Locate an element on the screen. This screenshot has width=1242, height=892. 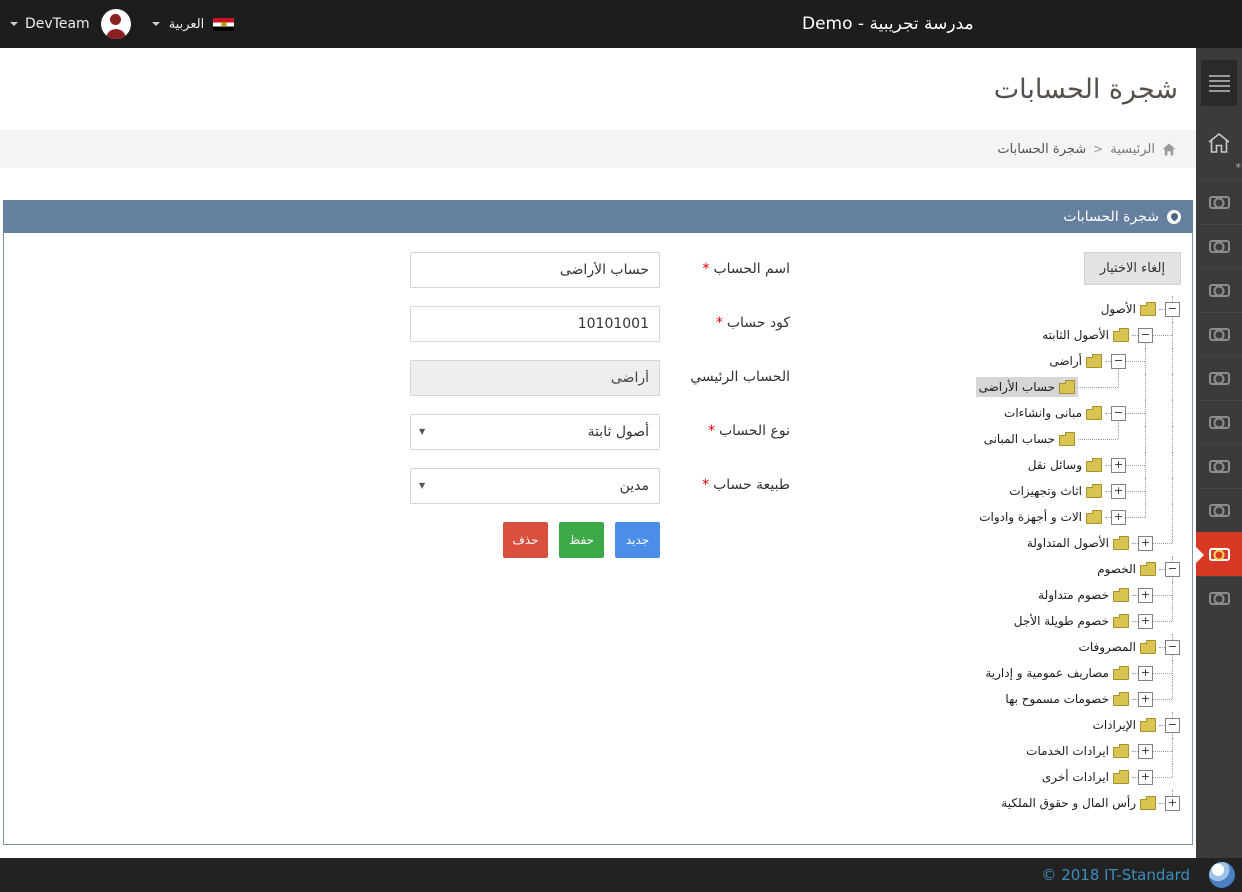
tree-node: − الإيرادات is located at coordinates (1078, 725).